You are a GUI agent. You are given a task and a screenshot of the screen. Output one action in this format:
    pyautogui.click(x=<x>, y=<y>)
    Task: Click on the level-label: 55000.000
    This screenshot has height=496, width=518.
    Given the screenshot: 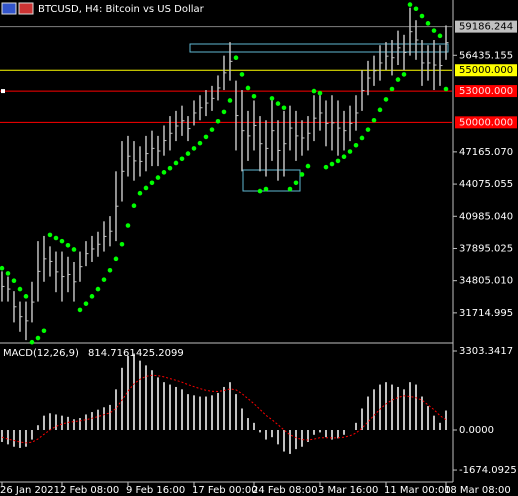 What is the action you would take?
    pyautogui.click(x=486, y=70)
    